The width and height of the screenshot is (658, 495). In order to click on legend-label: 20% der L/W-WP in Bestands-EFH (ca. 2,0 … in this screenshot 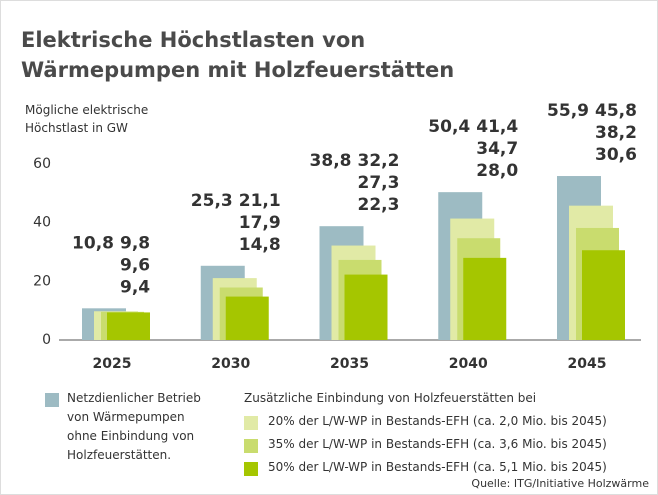, I will do `click(437, 421)`.